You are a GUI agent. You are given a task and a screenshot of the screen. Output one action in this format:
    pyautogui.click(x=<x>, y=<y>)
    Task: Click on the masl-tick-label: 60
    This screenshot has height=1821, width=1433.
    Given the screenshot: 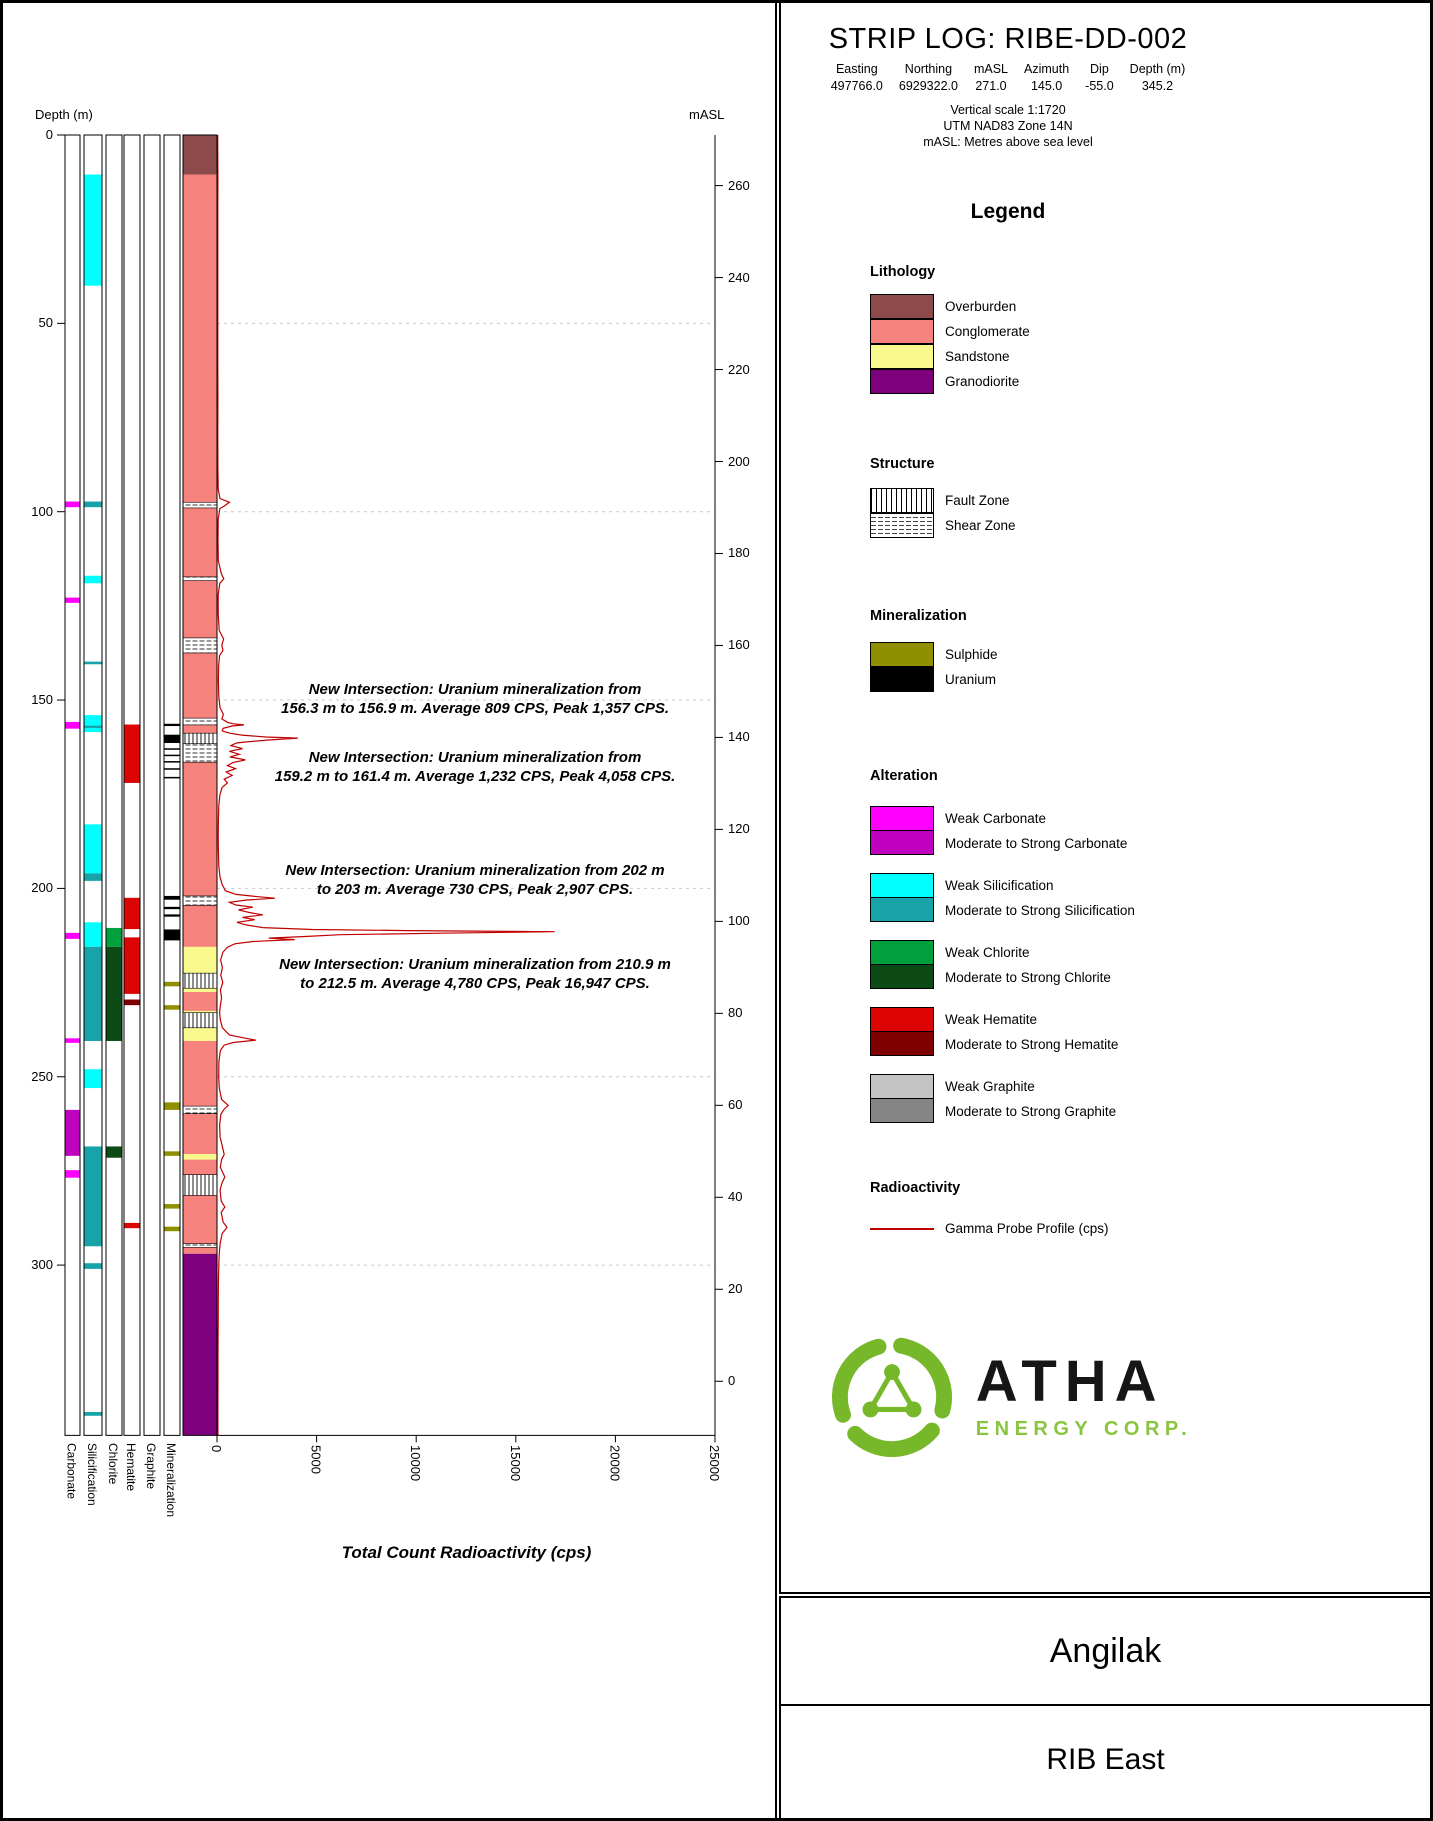 What is the action you would take?
    pyautogui.click(x=735, y=1105)
    